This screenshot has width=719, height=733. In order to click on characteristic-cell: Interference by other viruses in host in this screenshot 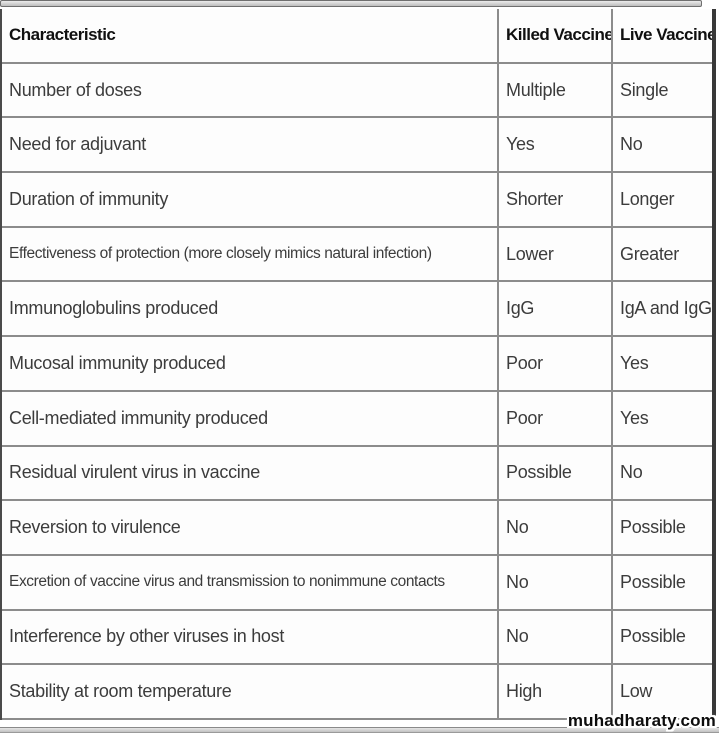, I will do `click(250, 638)`.